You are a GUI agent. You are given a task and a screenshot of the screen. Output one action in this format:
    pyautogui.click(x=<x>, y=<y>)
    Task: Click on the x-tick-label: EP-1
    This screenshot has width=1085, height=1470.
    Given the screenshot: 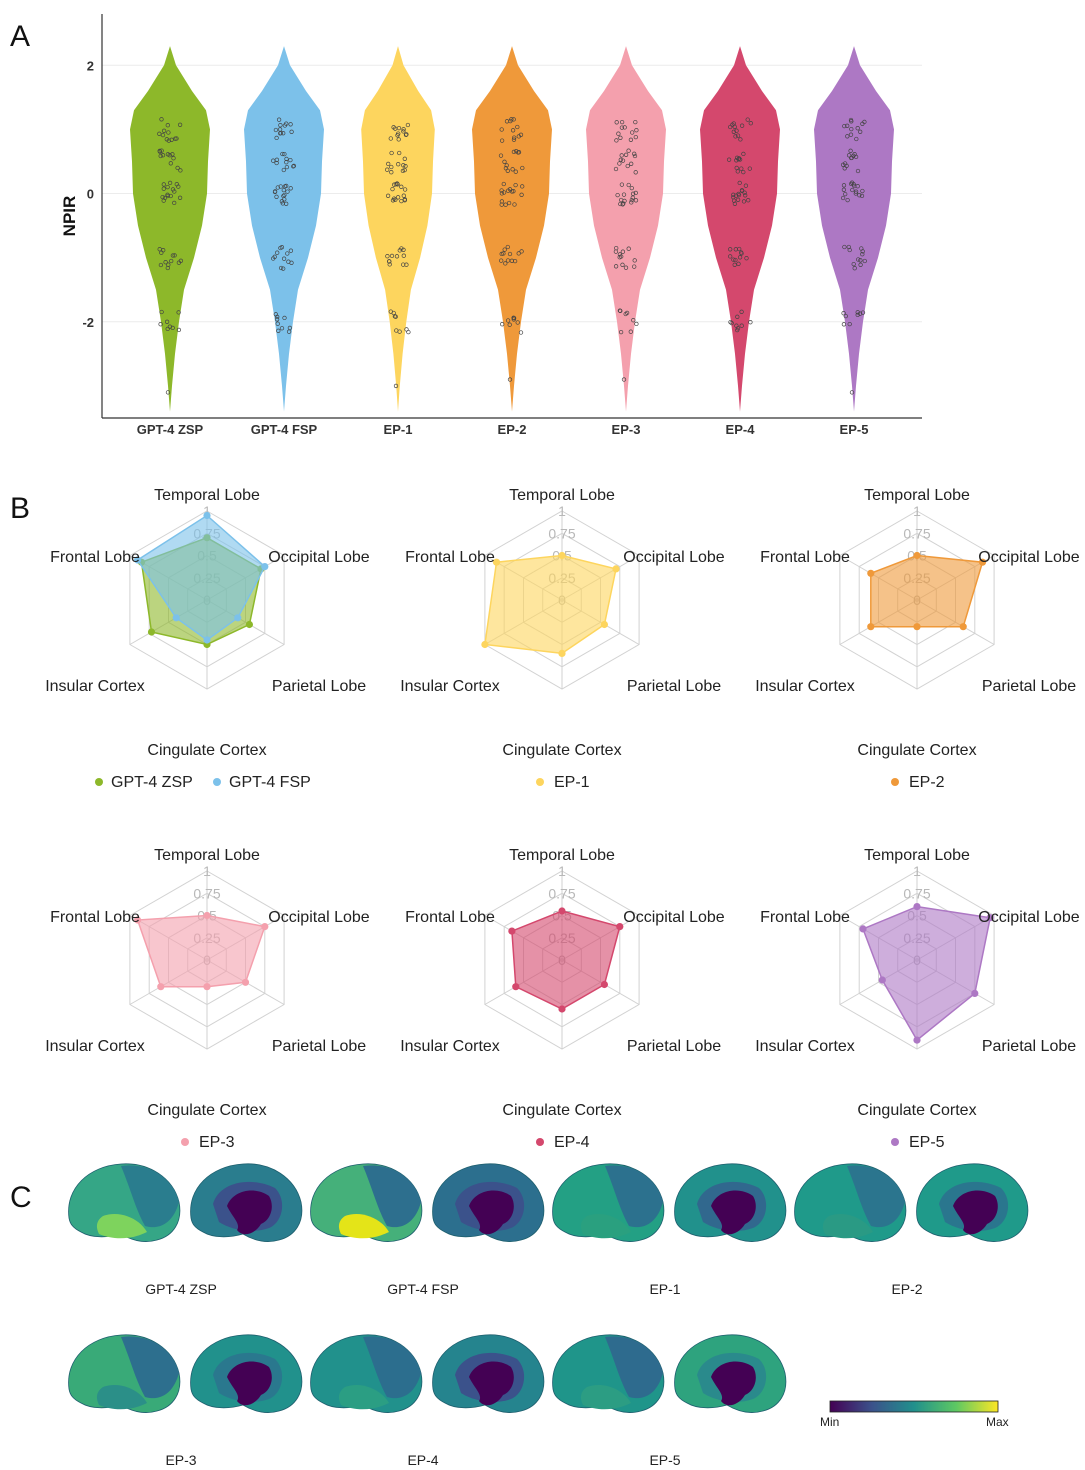 What is the action you would take?
    pyautogui.click(x=398, y=429)
    